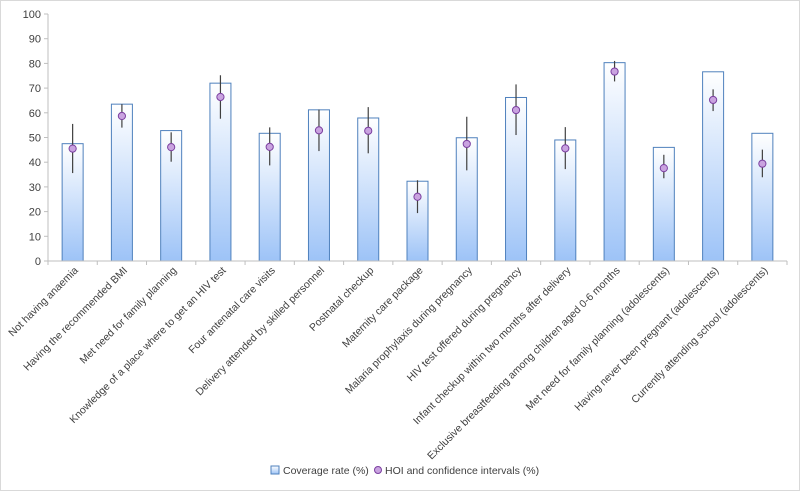 The width and height of the screenshot is (800, 491). What do you see at coordinates (326, 471) in the screenshot?
I see `legend-label-coverage: Coverage rate (%)` at bounding box center [326, 471].